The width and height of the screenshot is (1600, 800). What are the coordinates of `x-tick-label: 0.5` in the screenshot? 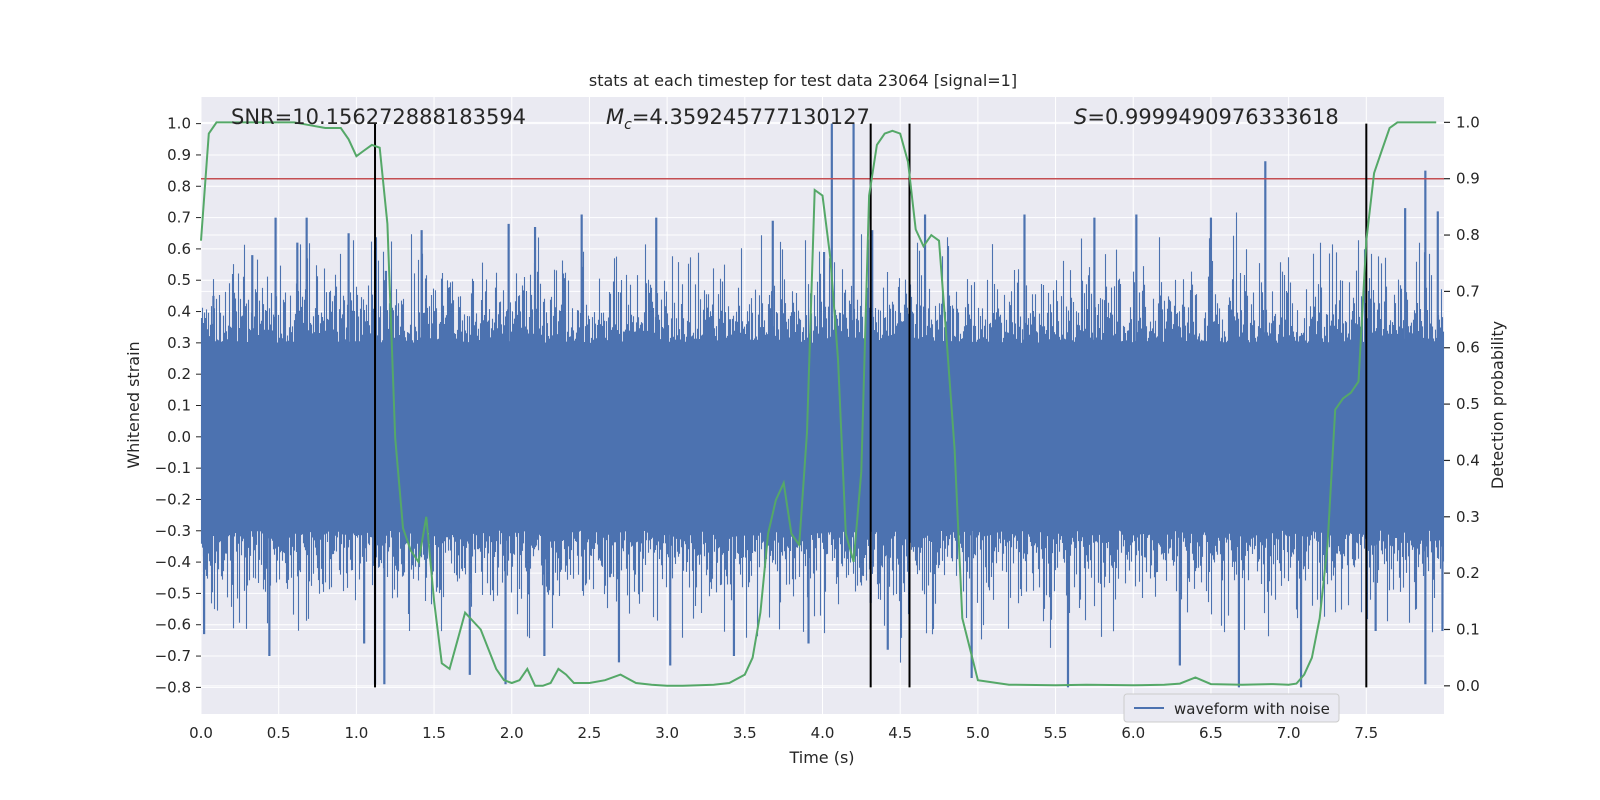 It's located at (279, 733).